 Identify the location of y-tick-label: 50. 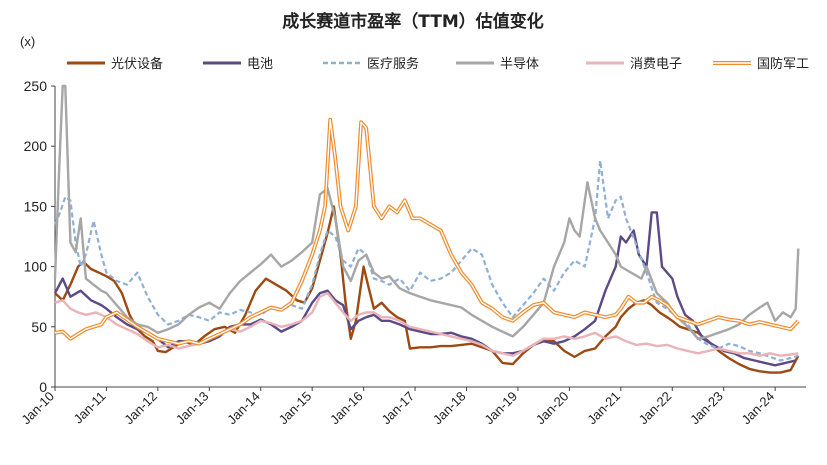
(39, 327).